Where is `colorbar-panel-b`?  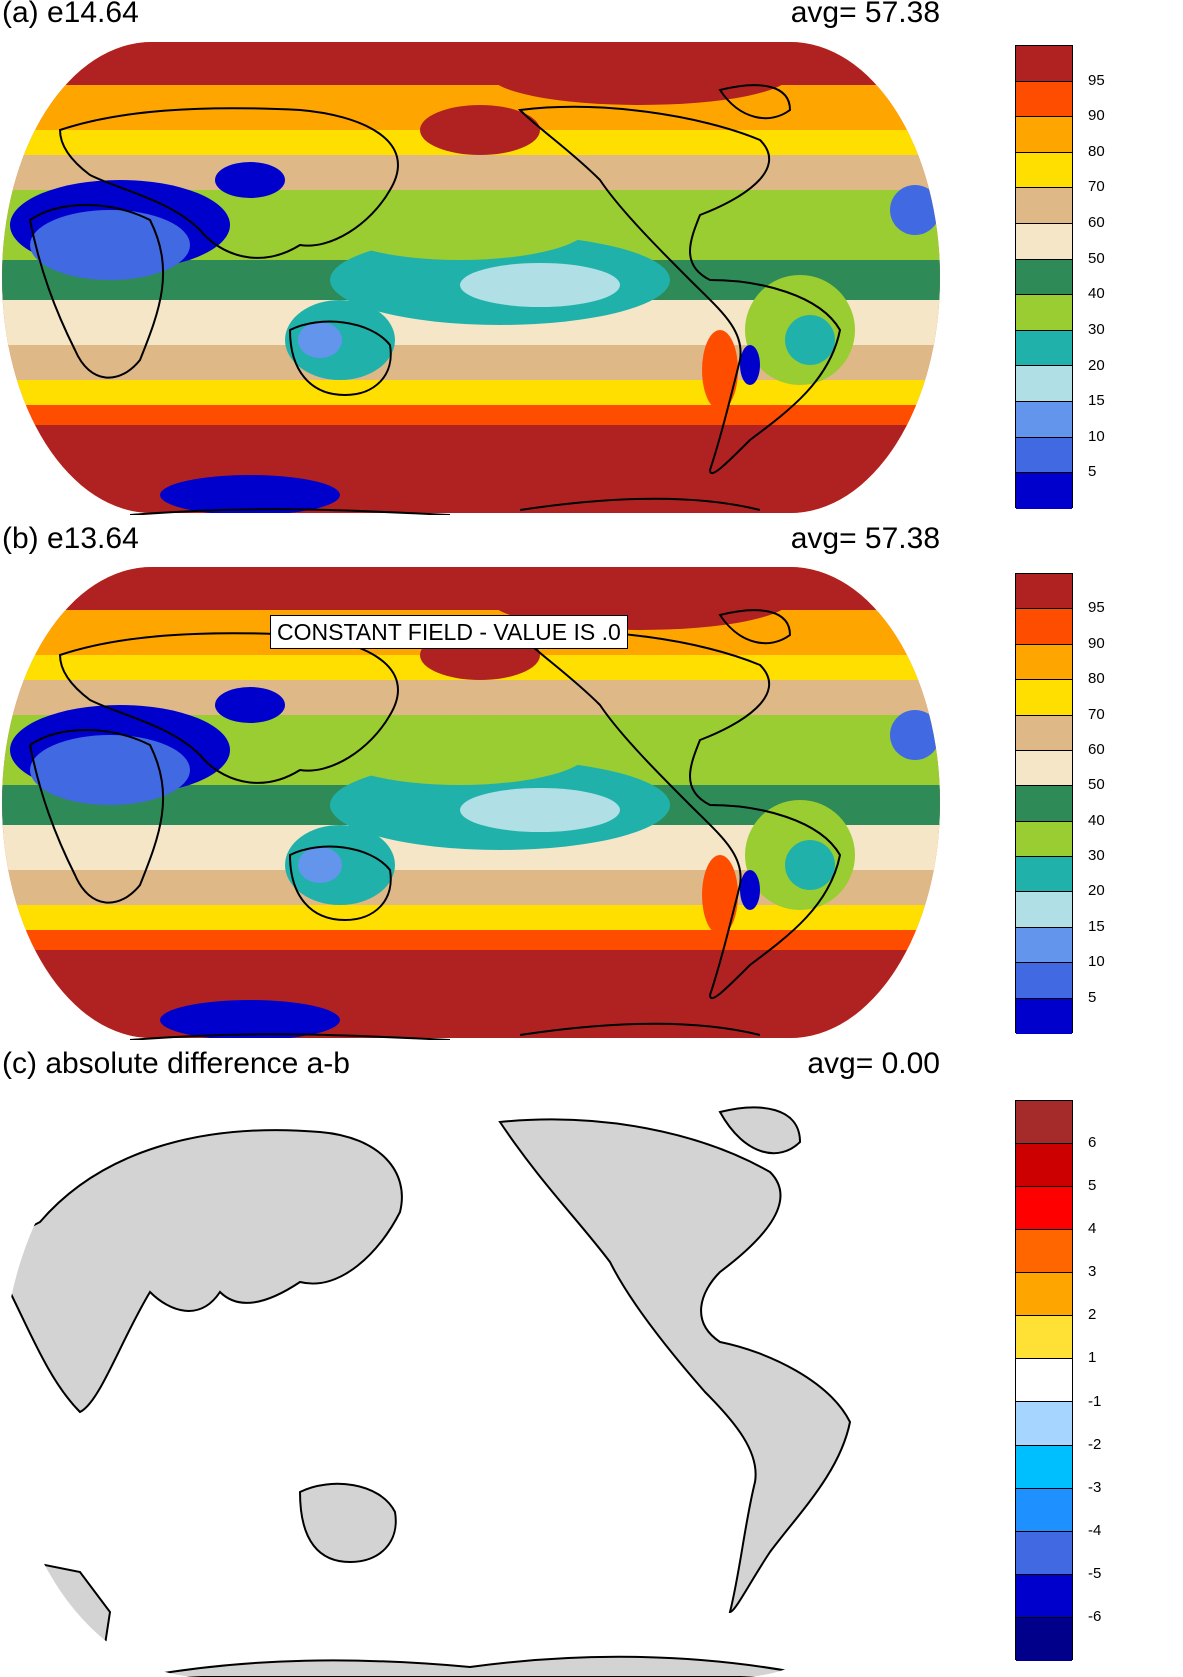 colorbar-panel-b is located at coordinates (1044, 803).